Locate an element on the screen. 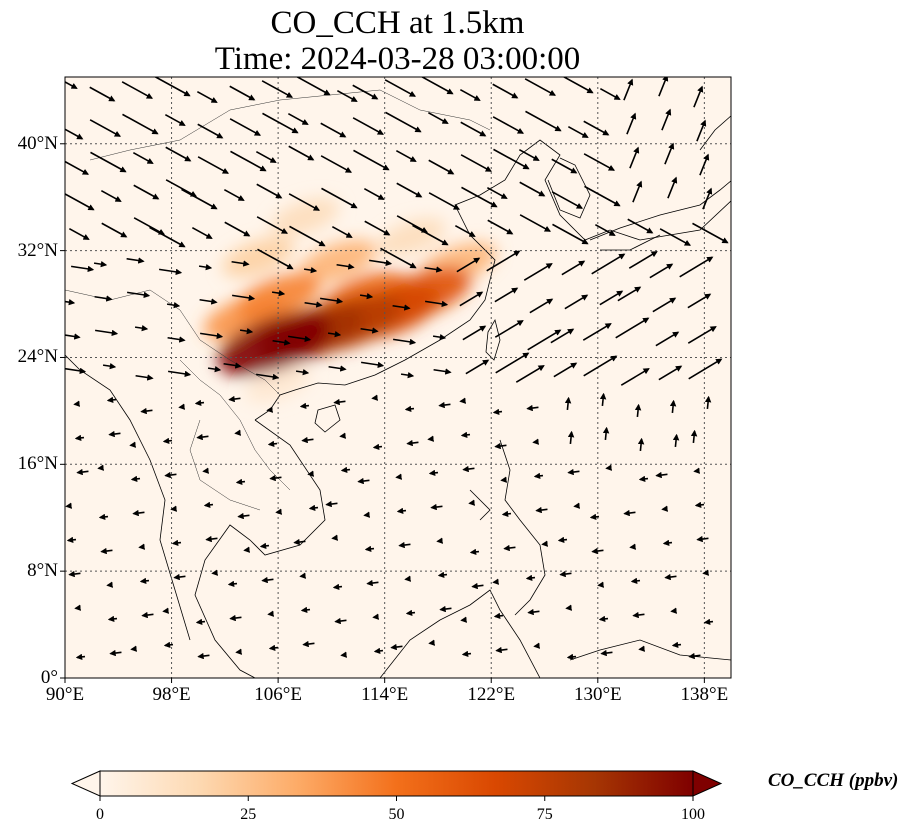 The image size is (921, 836). coastline-taiwan is located at coordinates (493, 339).